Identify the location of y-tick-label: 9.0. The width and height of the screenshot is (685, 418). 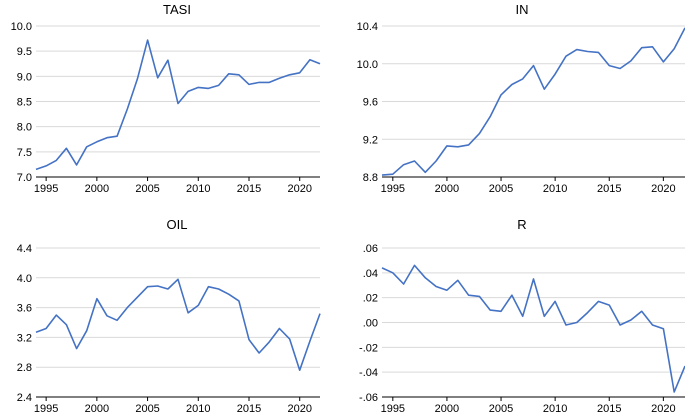
(24, 77).